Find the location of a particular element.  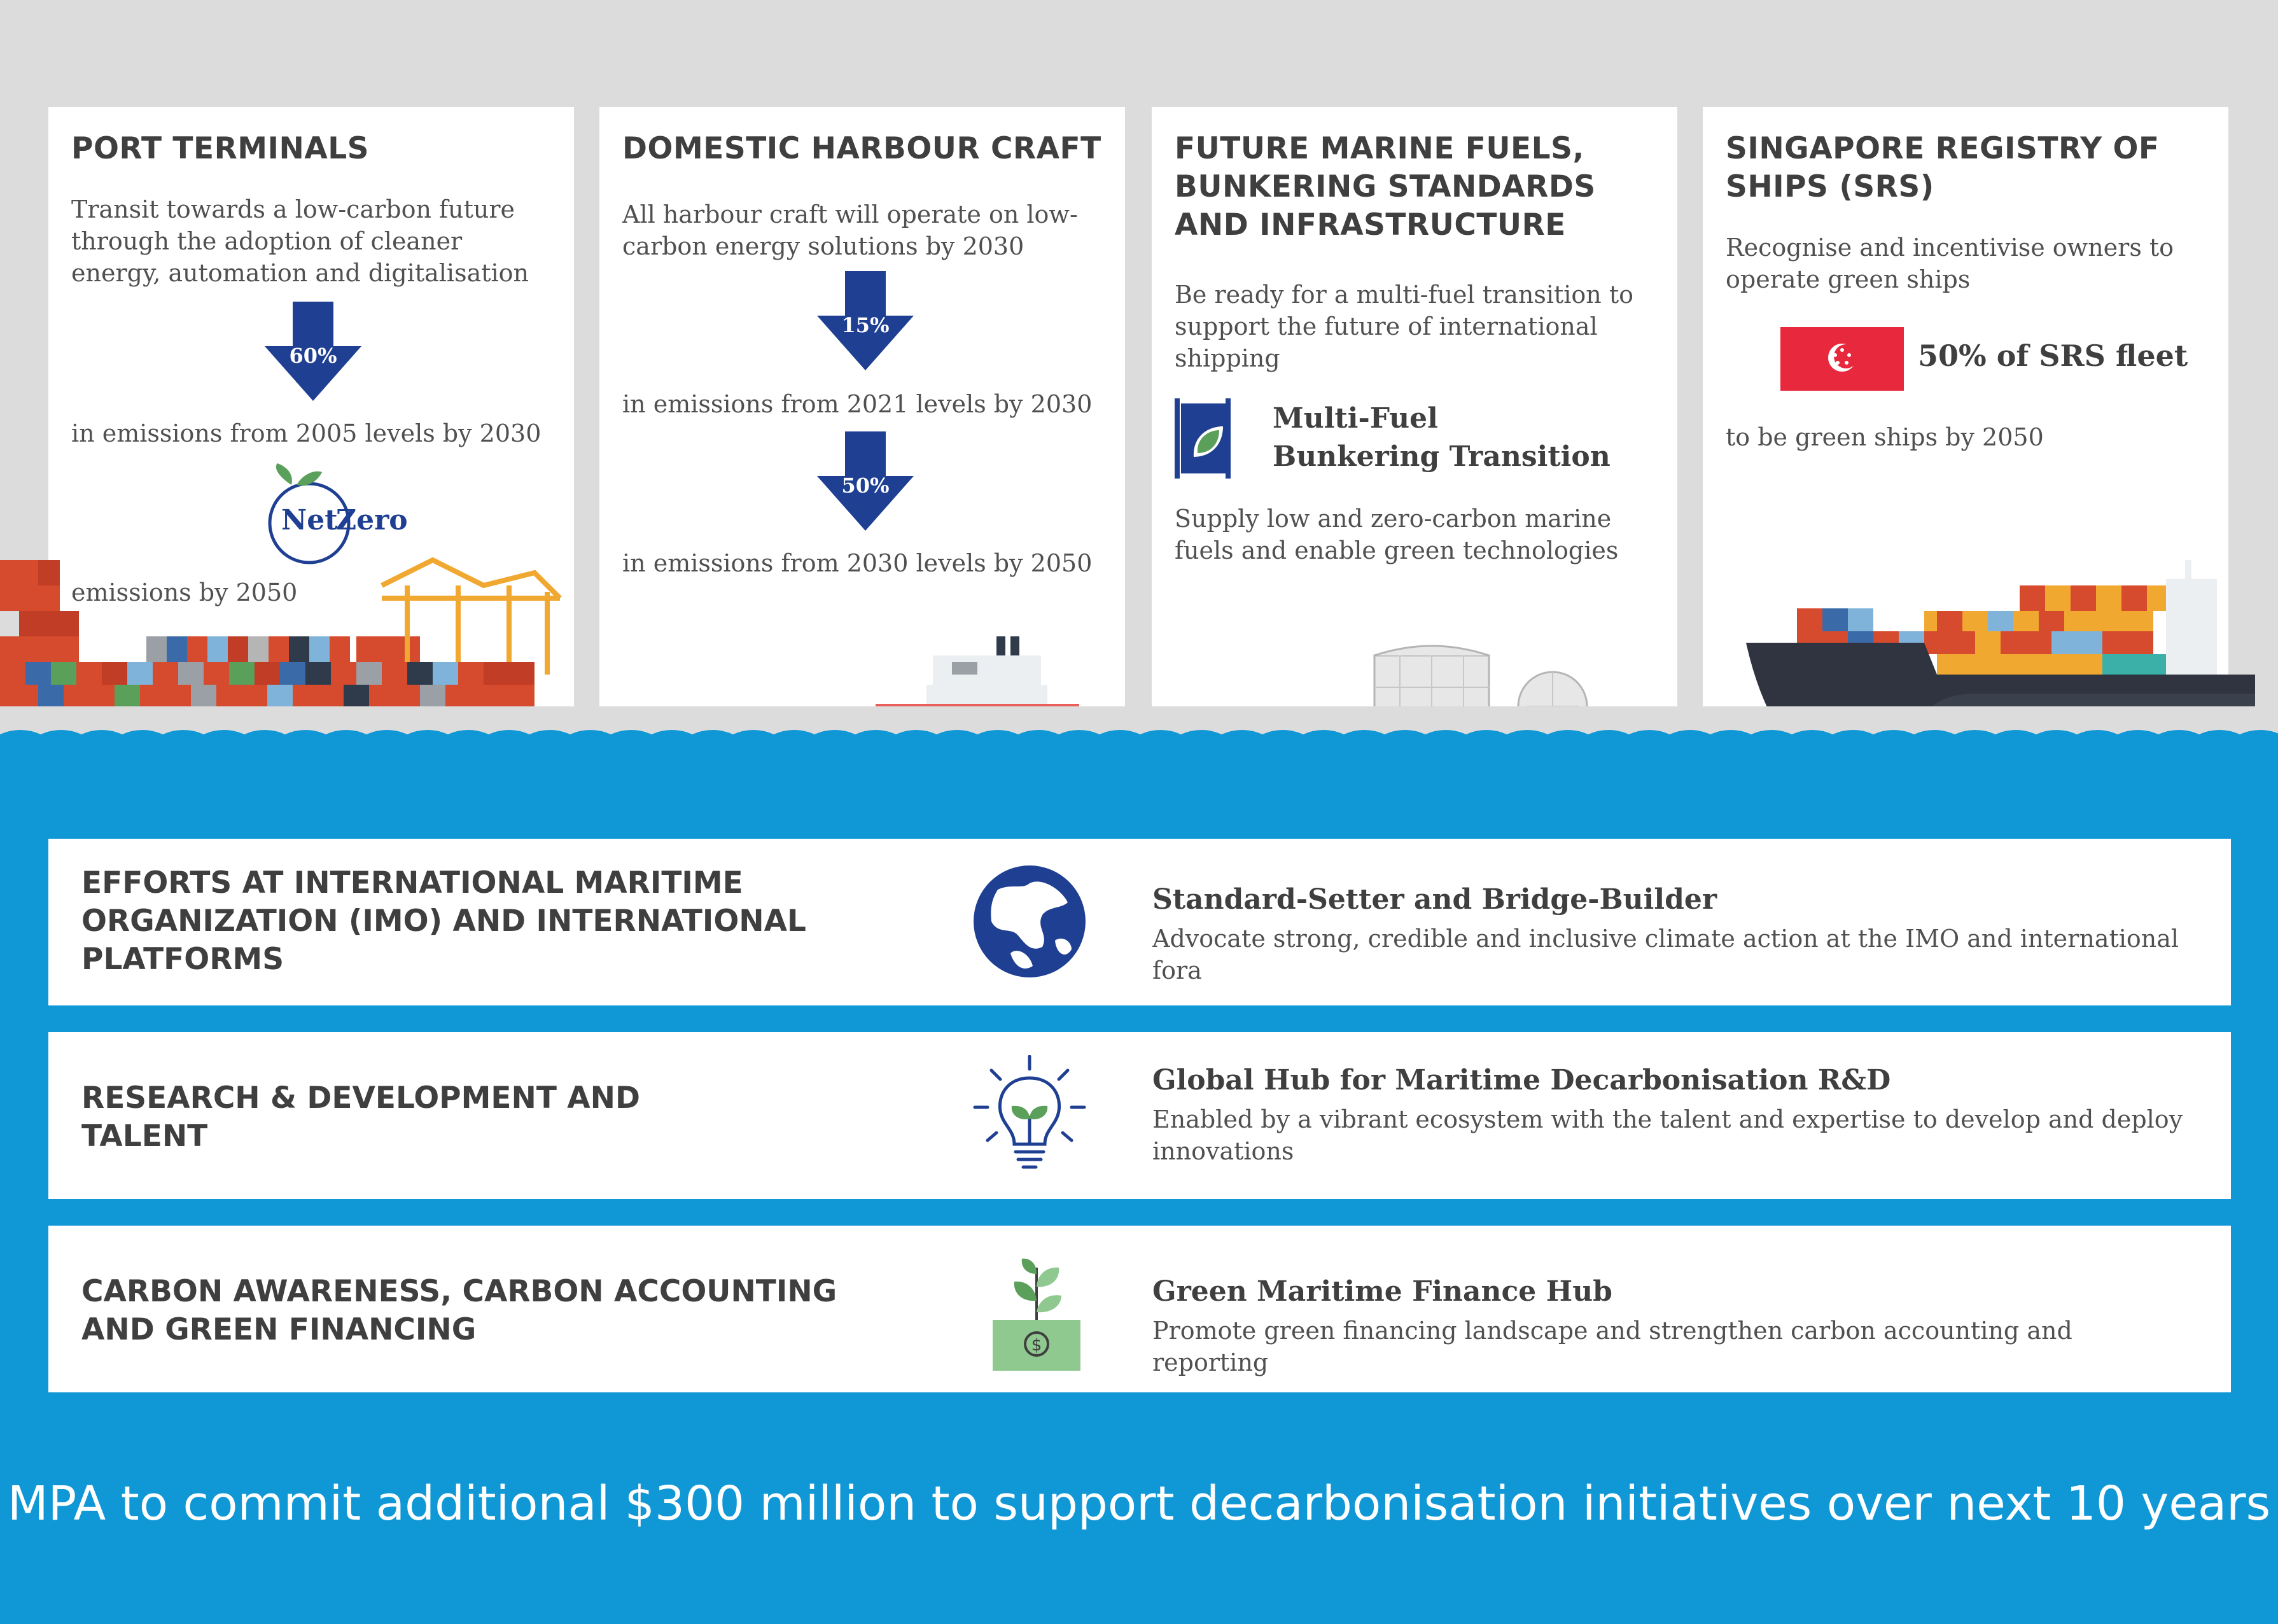

multi-fuel-badge: Multi-Fuel Bunkering Transition is located at coordinates (1416, 439).